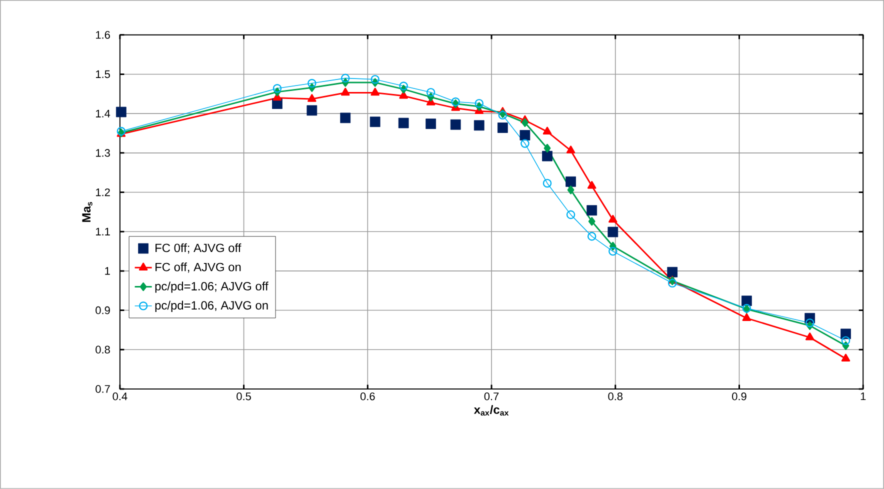 This screenshot has height=489, width=884. Describe the element at coordinates (367, 396) in the screenshot. I see `x-tick-label: 0.6` at that location.